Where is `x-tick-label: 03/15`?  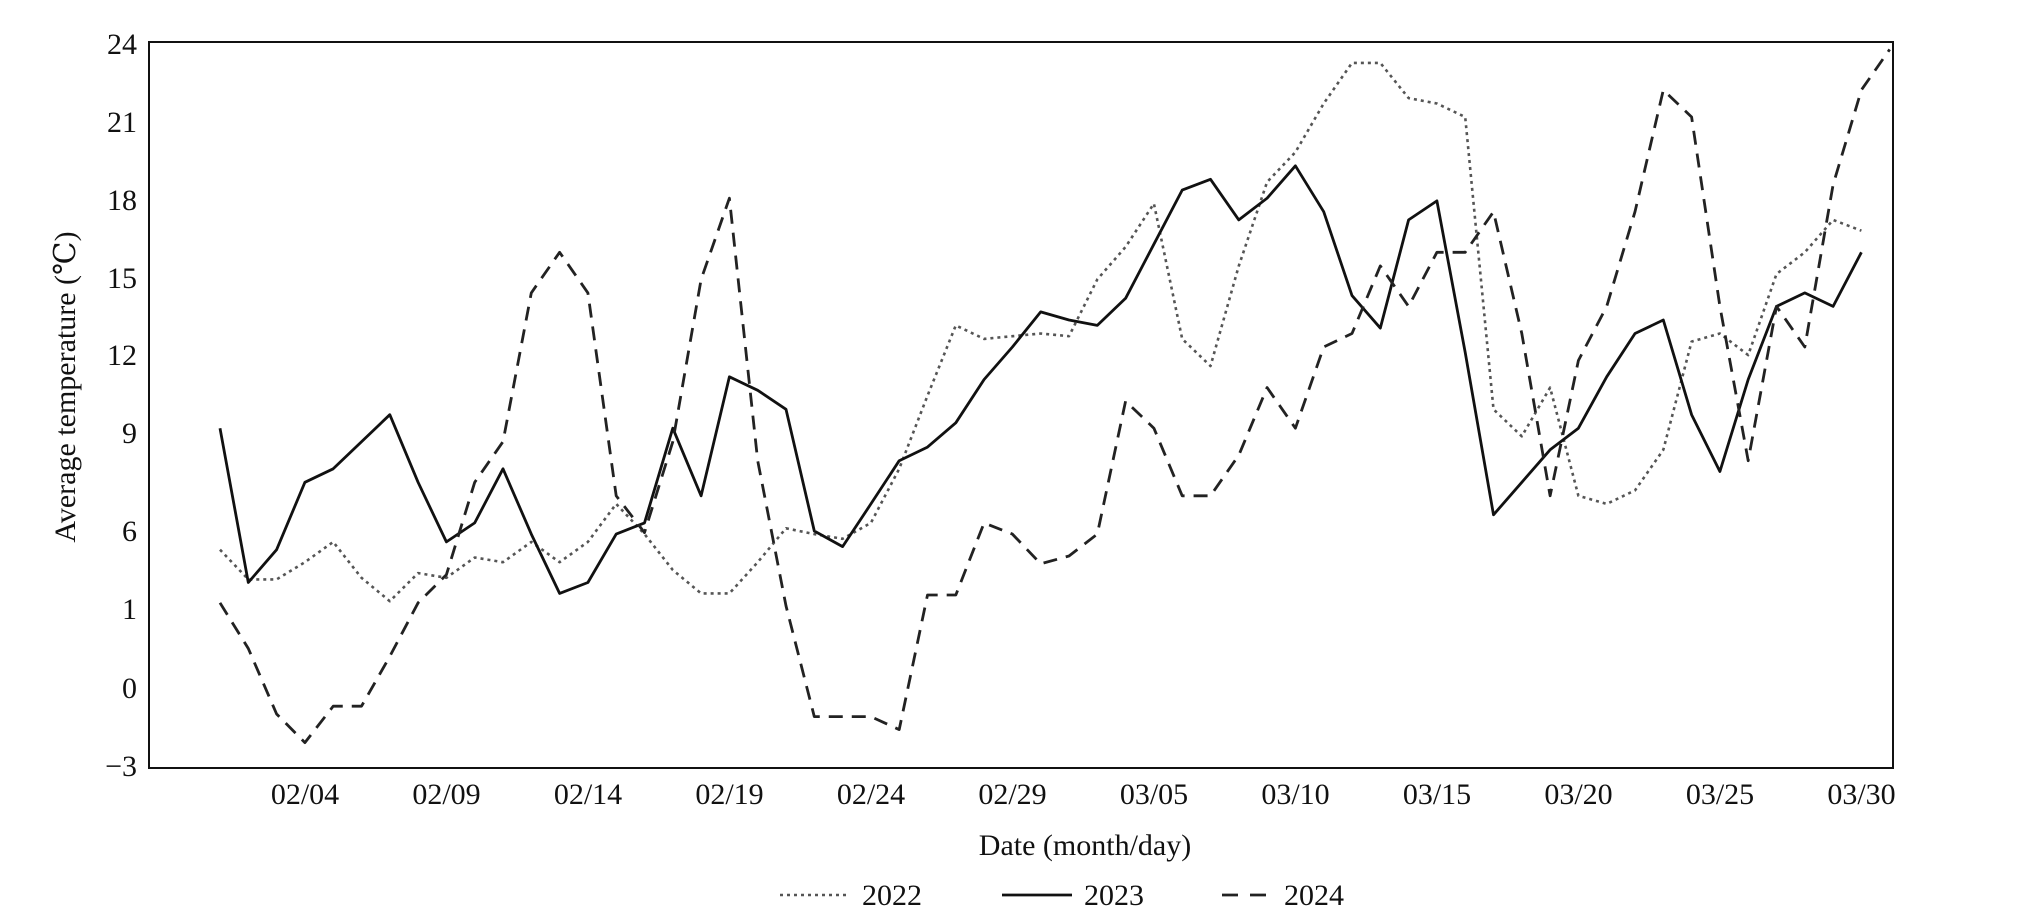 x-tick-label: 03/15 is located at coordinates (1437, 794).